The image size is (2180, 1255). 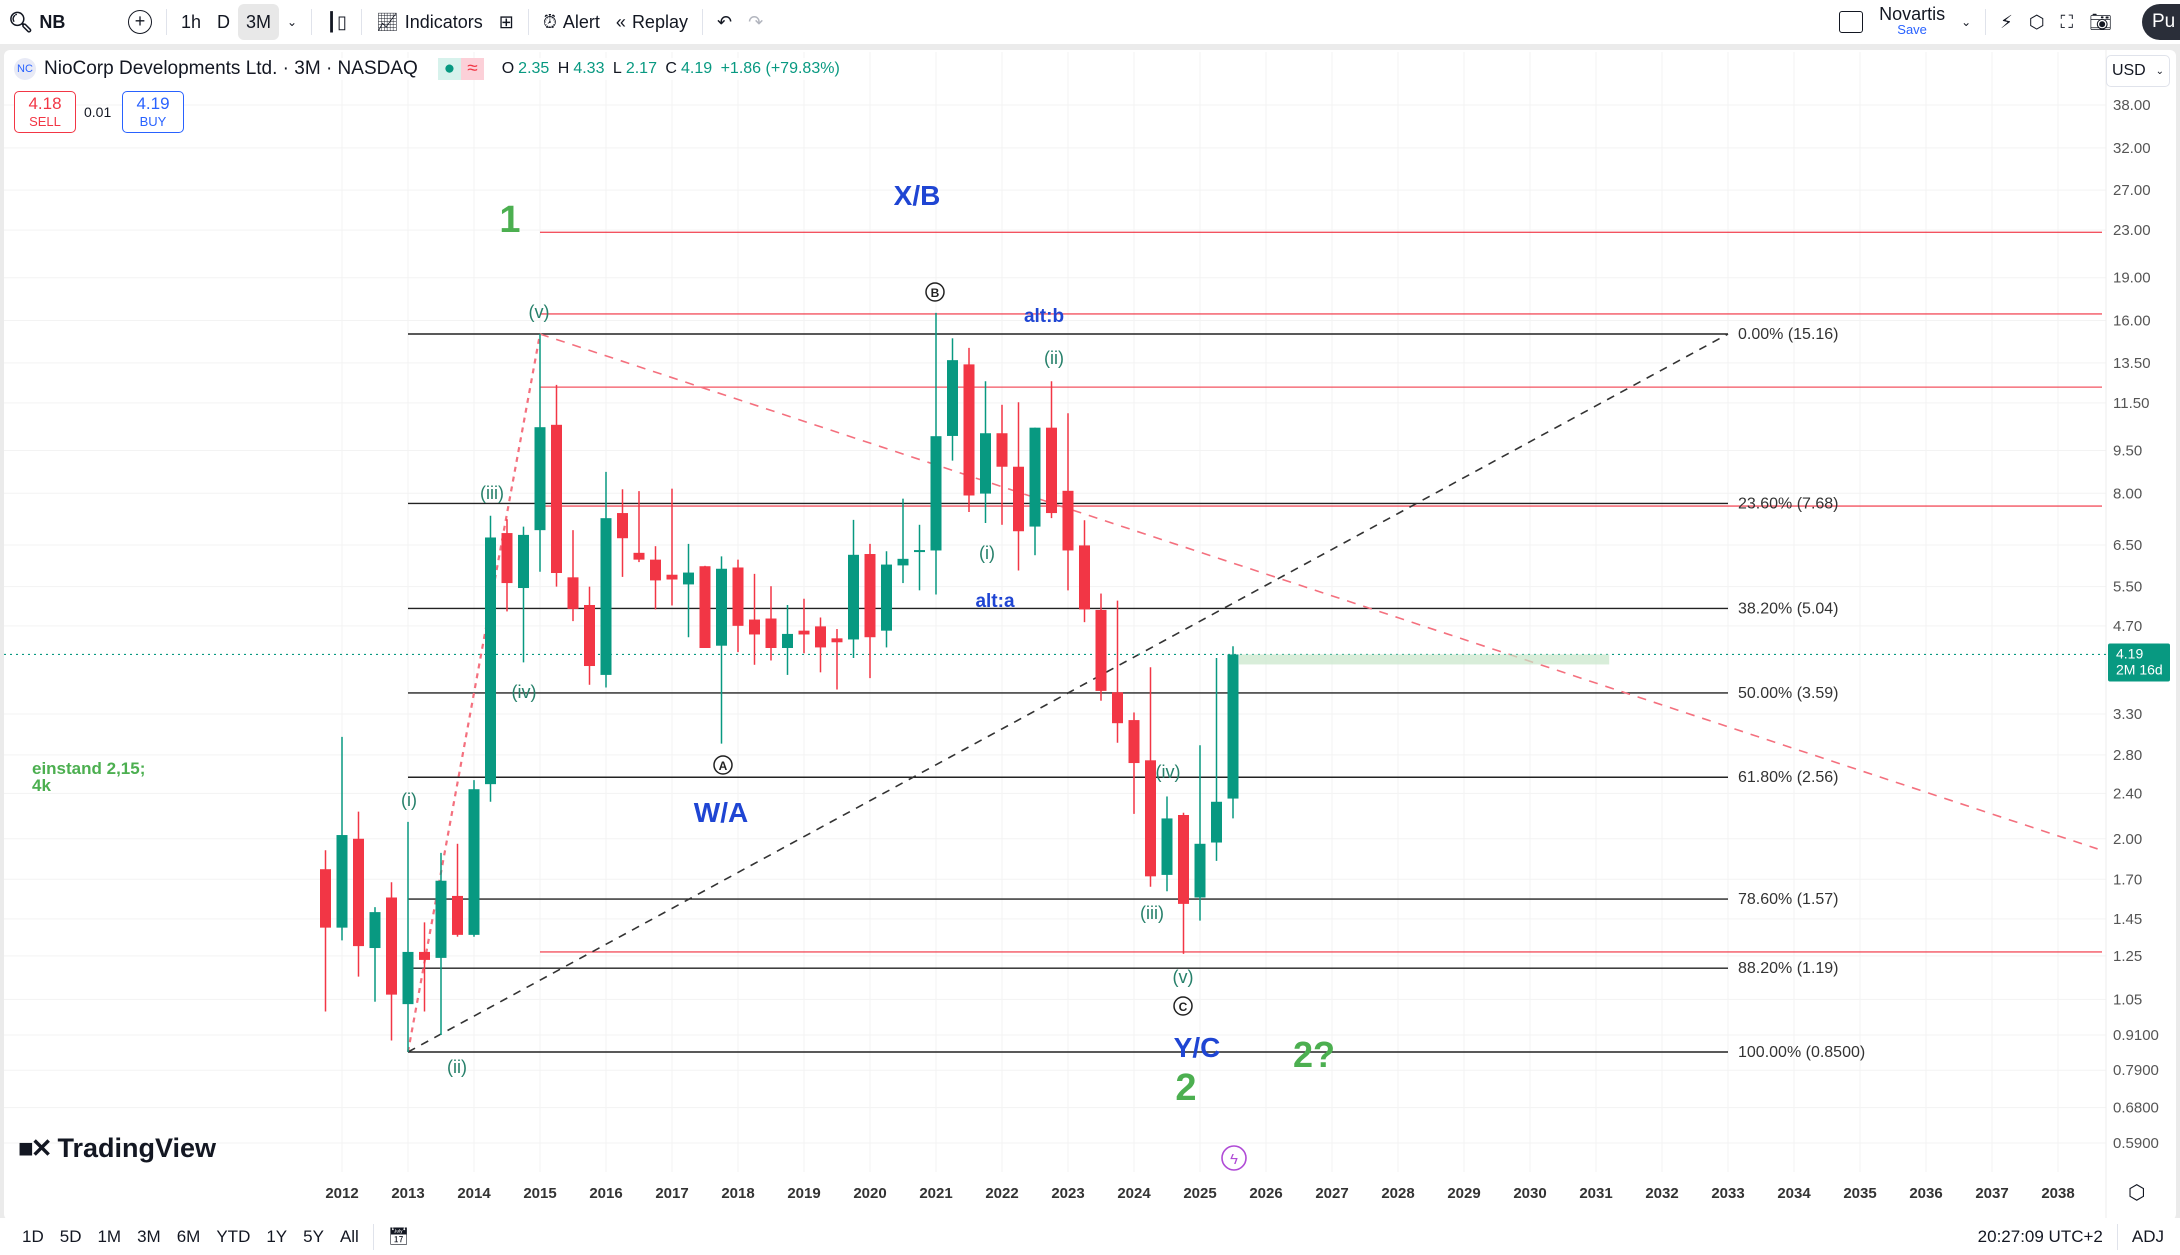 What do you see at coordinates (457, 1067) in the screenshot?
I see `wave-label-ii-bottom: (ii)` at bounding box center [457, 1067].